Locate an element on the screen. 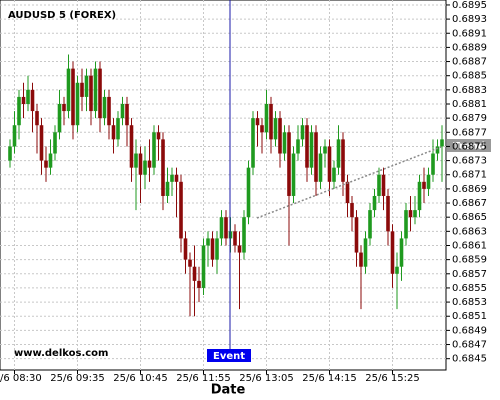  trend-line is located at coordinates (349, 182).